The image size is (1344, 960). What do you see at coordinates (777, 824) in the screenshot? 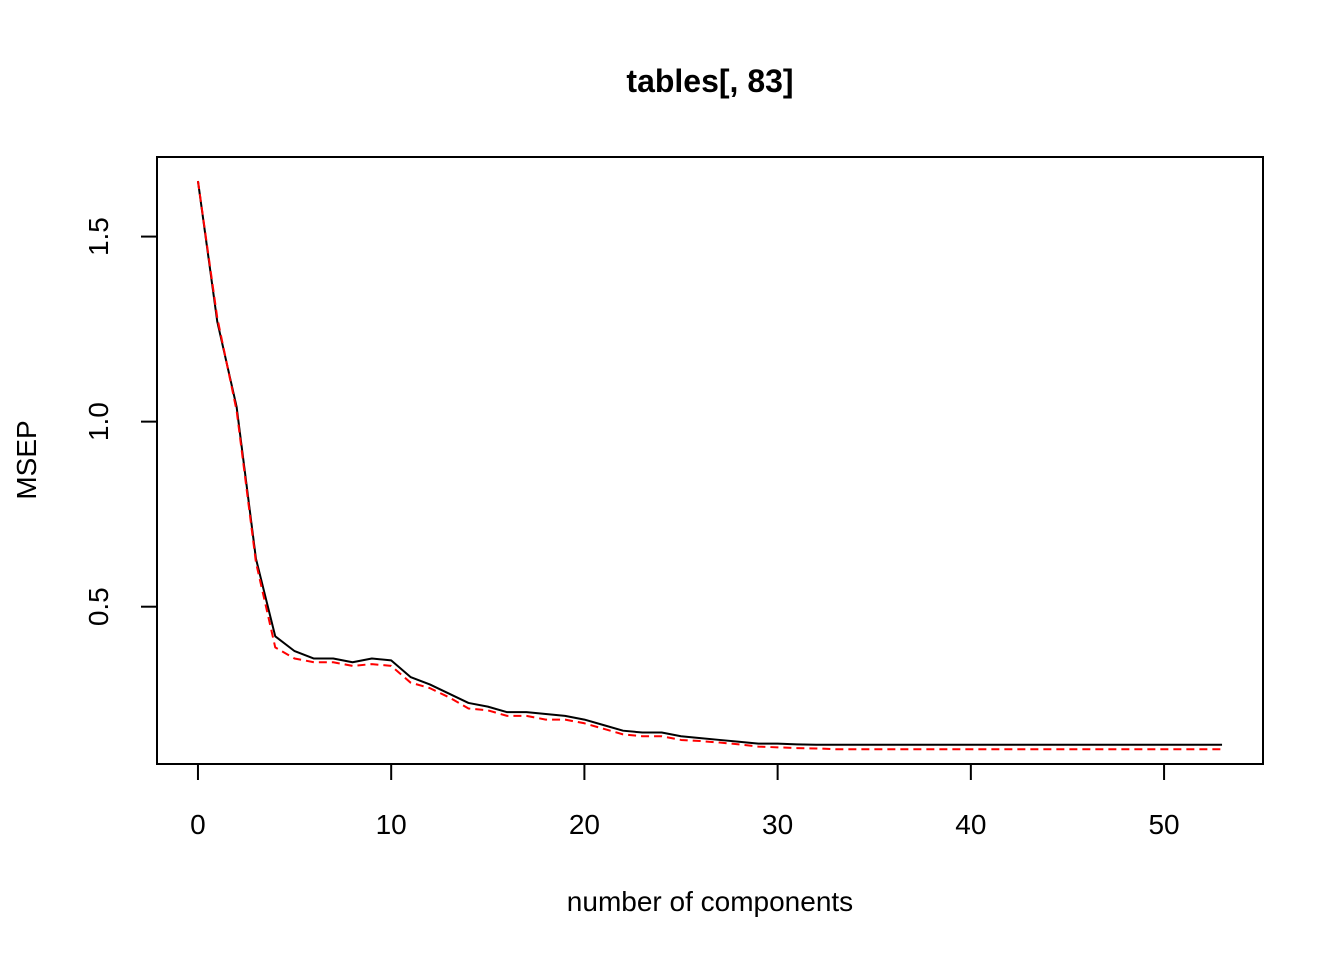
I see `x-tick-label: 30` at bounding box center [777, 824].